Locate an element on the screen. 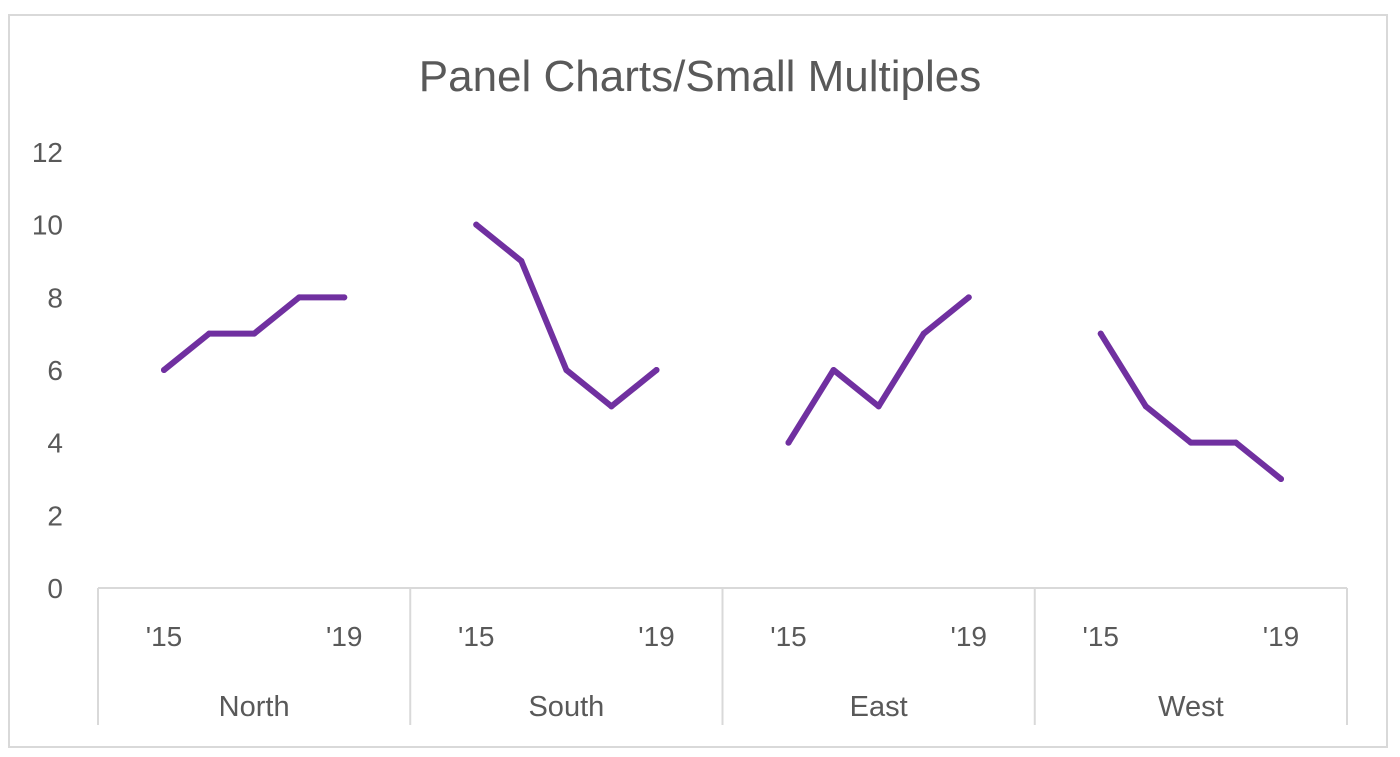 The height and width of the screenshot is (757, 1400). y-tick-label: 2 is located at coordinates (55, 515).